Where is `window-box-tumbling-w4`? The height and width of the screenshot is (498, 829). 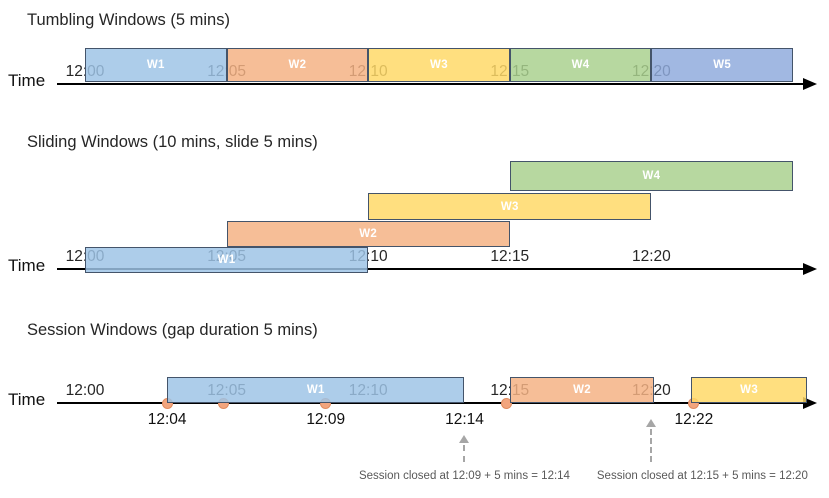 window-box-tumbling-w4 is located at coordinates (580, 65).